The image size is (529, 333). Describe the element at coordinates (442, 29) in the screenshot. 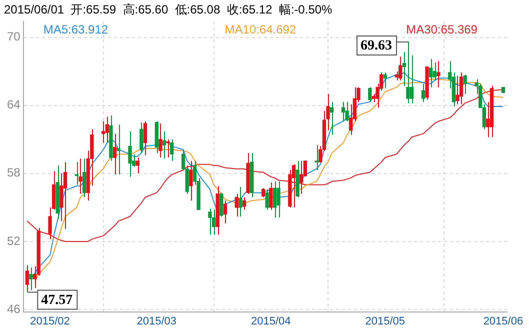

I see `text: MA30:65.369` at that location.